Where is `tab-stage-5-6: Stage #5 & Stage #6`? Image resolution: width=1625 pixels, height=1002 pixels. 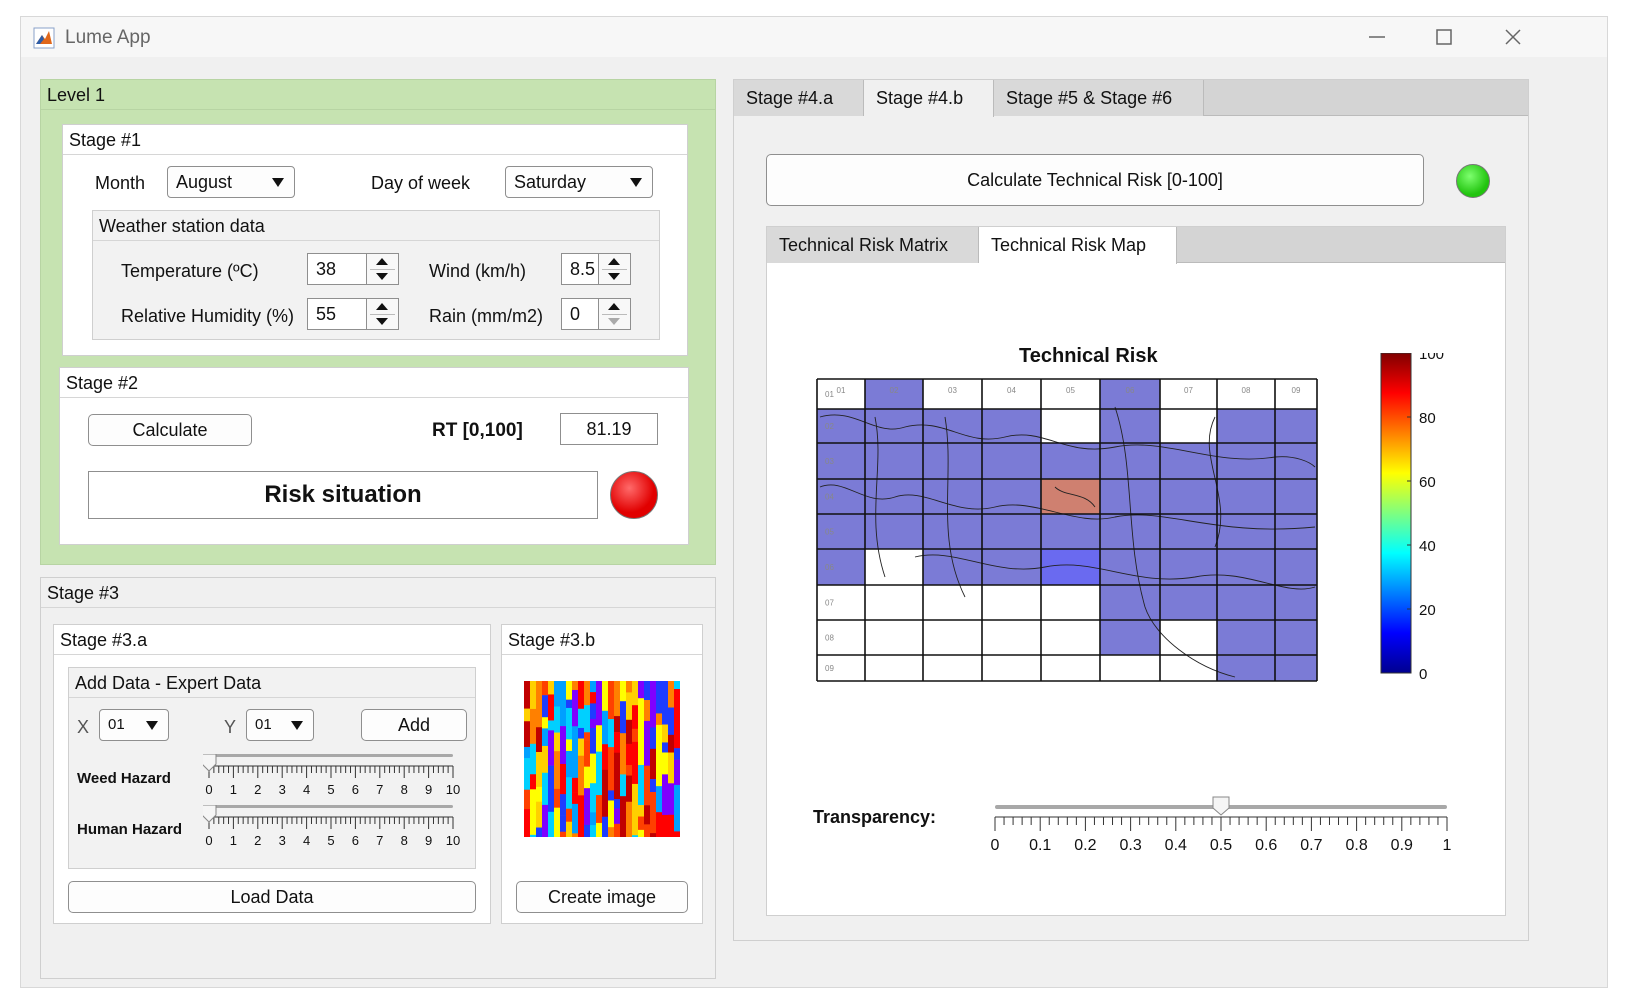 tab-stage-5-6: Stage #5 & Stage #6 is located at coordinates (1099, 98).